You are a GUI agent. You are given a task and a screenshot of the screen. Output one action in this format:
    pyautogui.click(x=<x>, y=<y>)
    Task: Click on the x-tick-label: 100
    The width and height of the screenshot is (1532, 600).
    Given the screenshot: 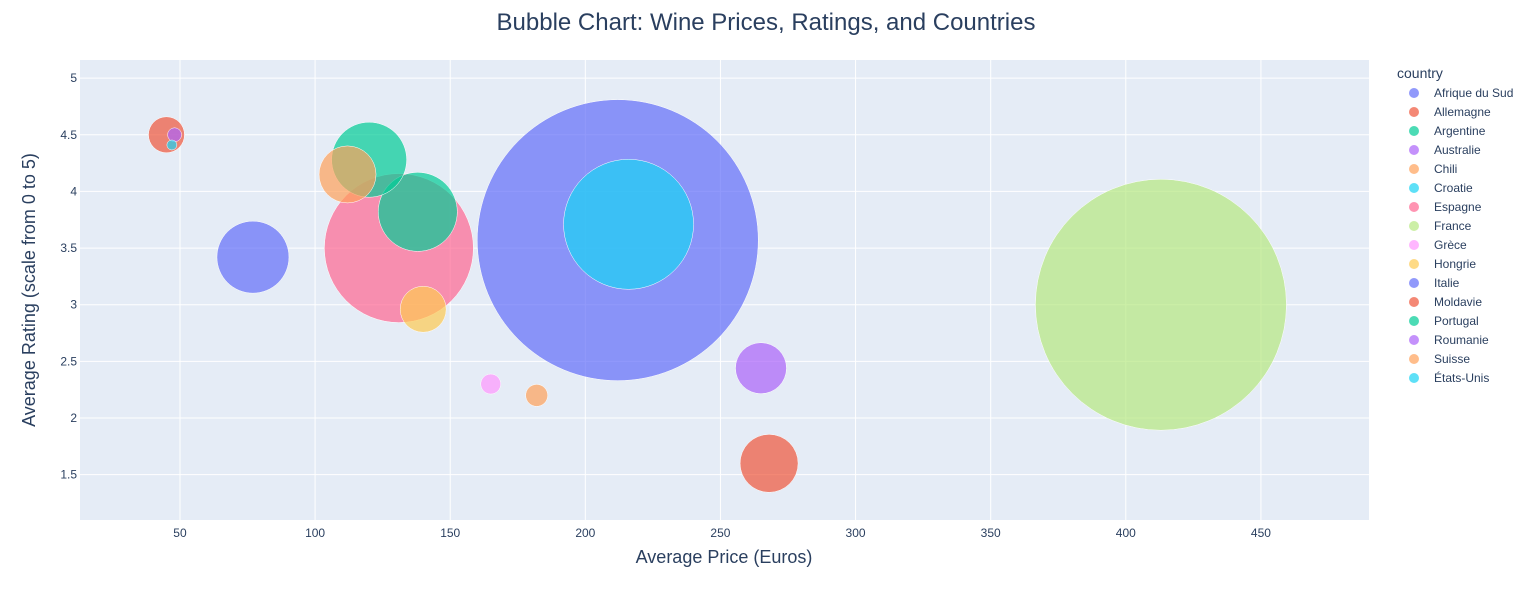 What is the action you would take?
    pyautogui.click(x=315, y=533)
    